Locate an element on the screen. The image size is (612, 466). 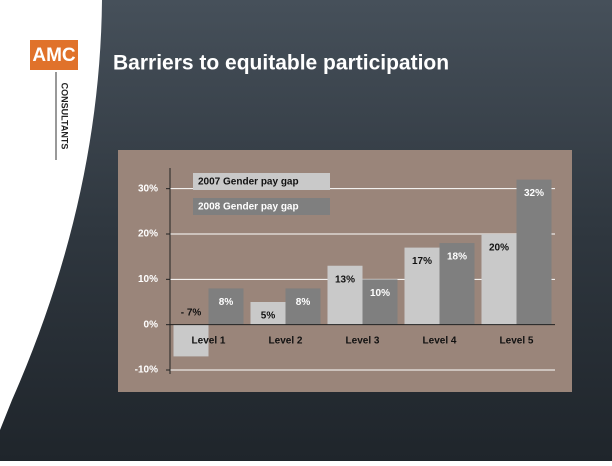
x-tick-label: Level 2 is located at coordinates (286, 340).